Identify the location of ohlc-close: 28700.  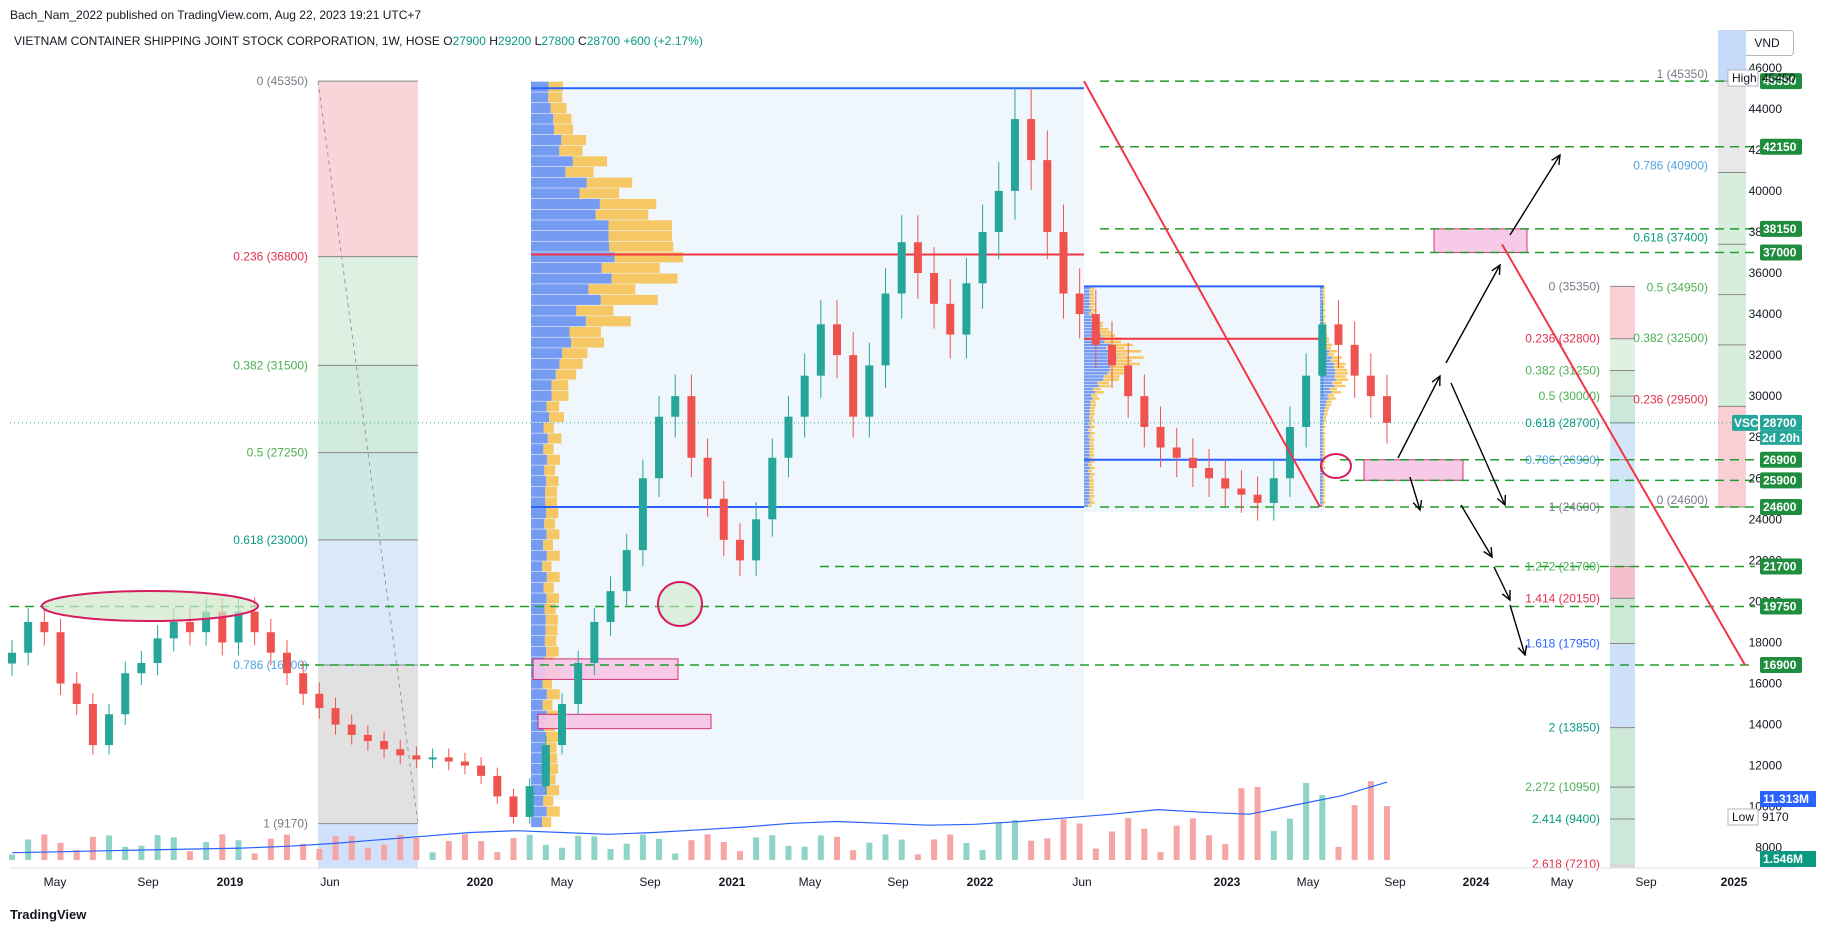
(603, 41).